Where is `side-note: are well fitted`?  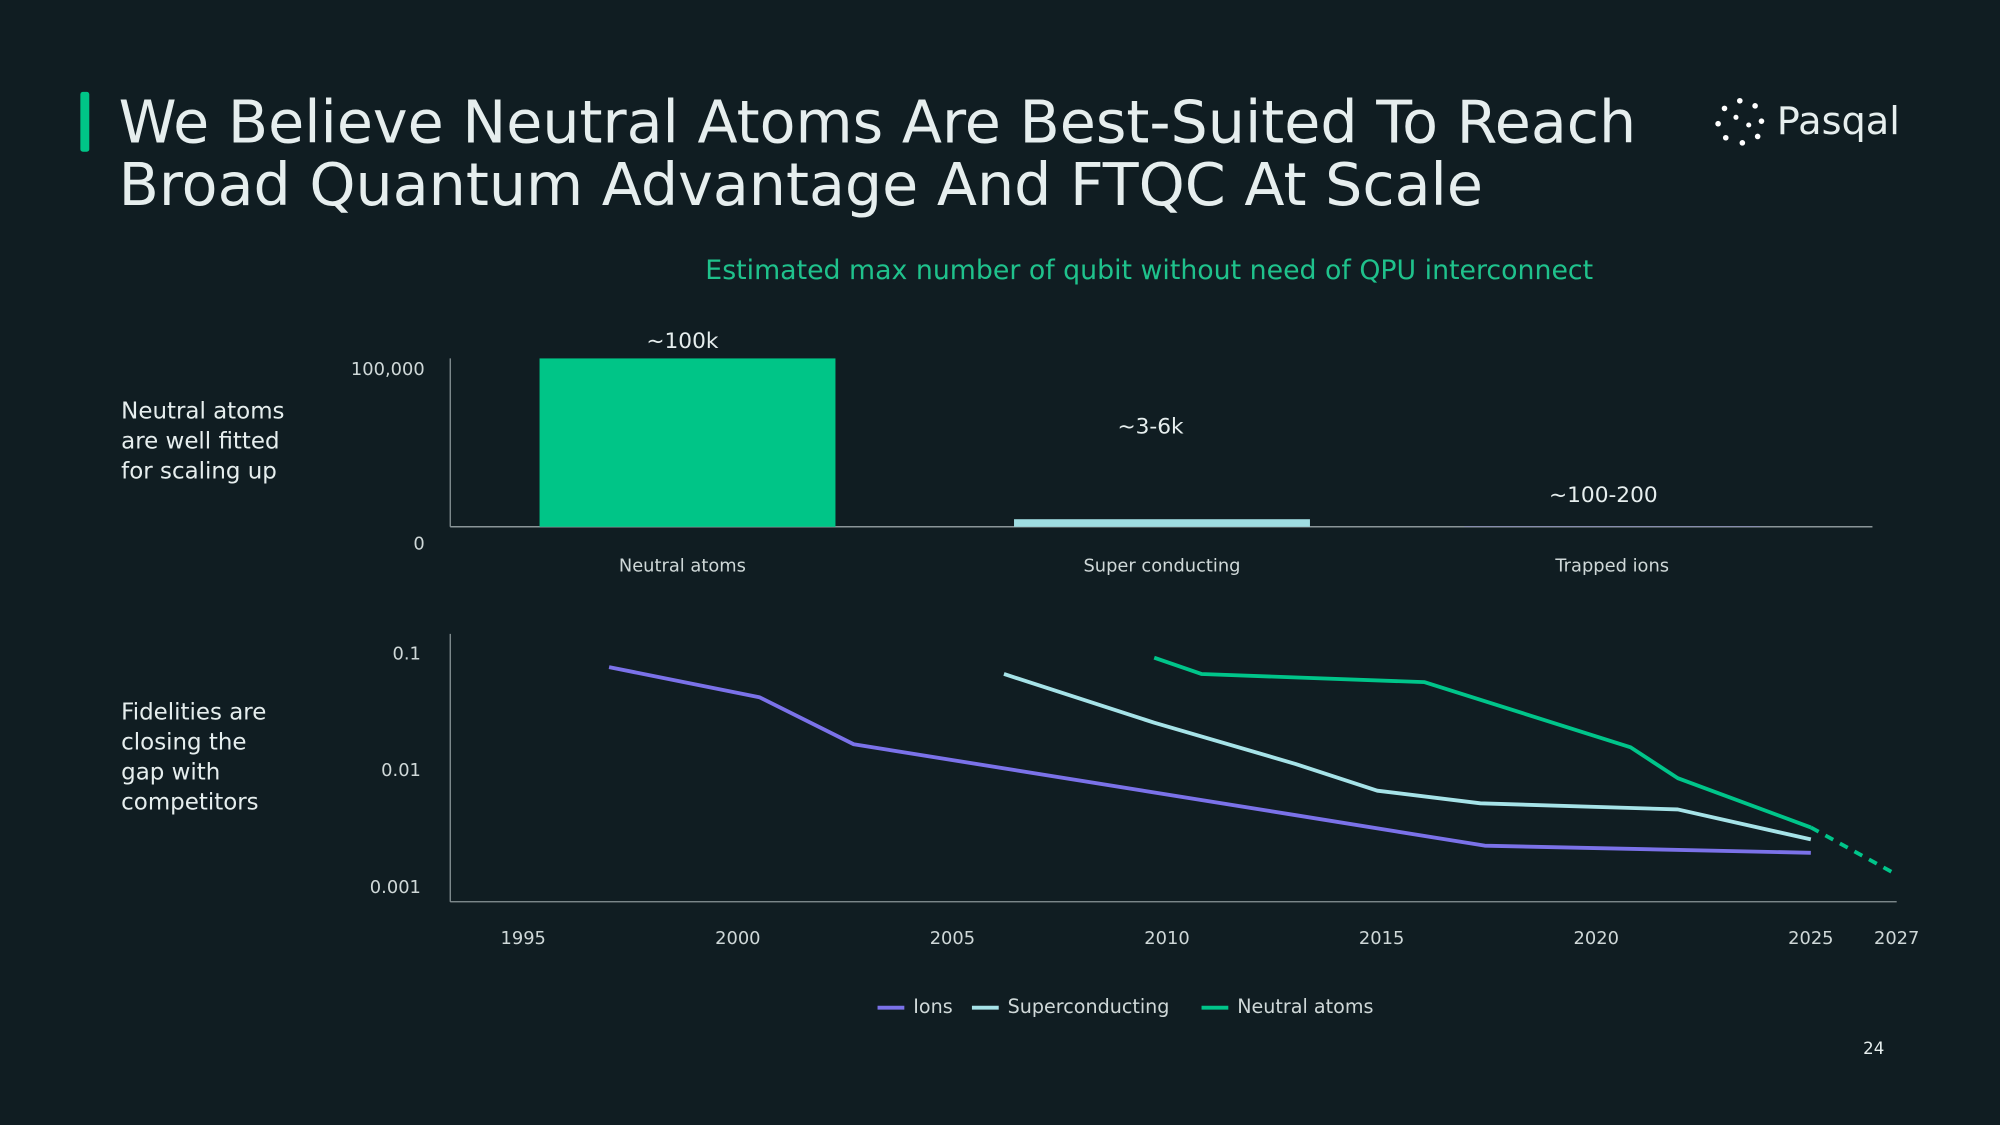 side-note: are well fitted is located at coordinates (200, 441).